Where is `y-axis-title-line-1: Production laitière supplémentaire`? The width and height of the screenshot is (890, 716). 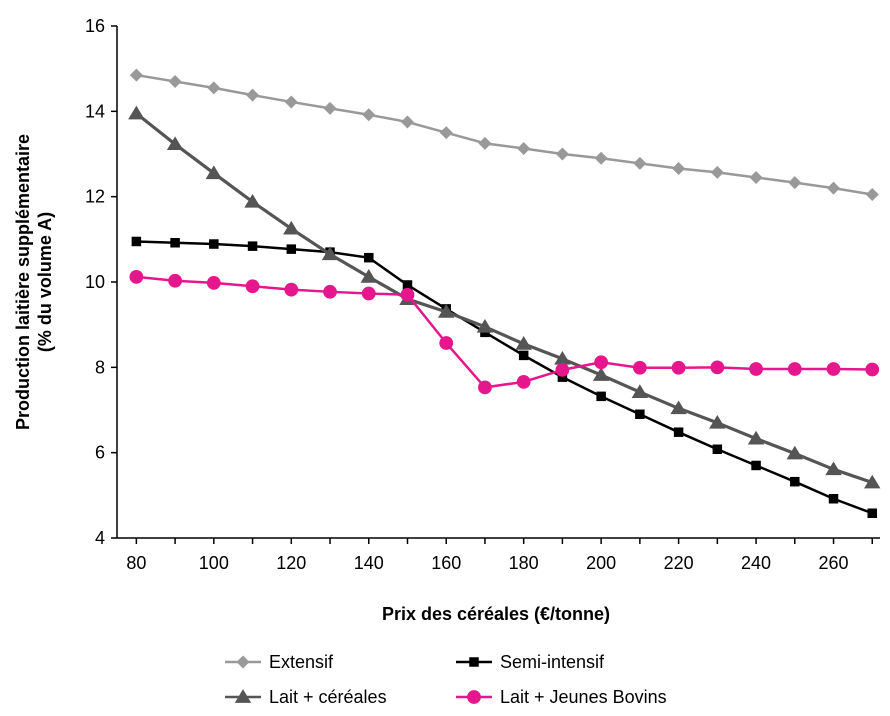 y-axis-title-line-1: Production laitière supplémentaire is located at coordinates (23, 282).